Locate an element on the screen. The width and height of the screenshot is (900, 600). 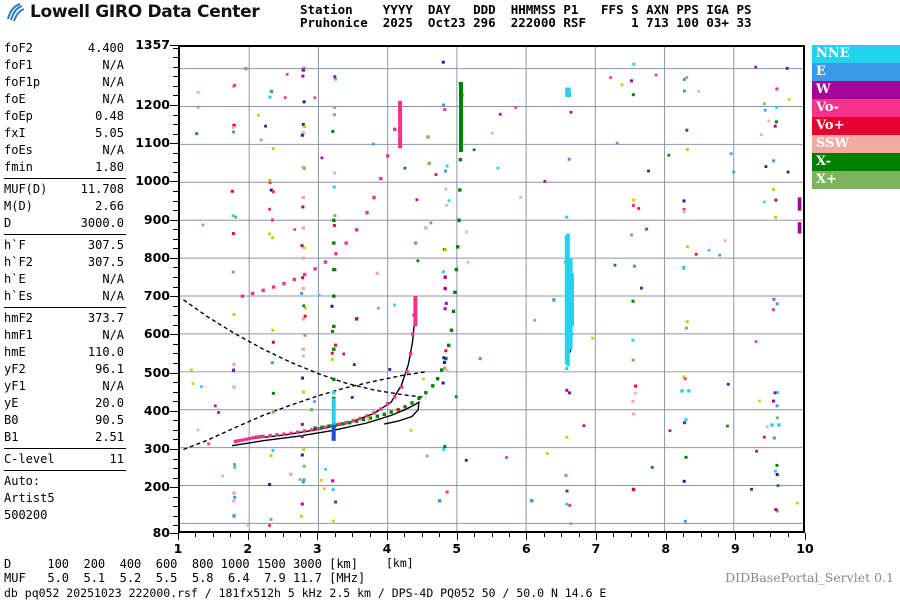
param-key: foE is located at coordinates (15, 99).